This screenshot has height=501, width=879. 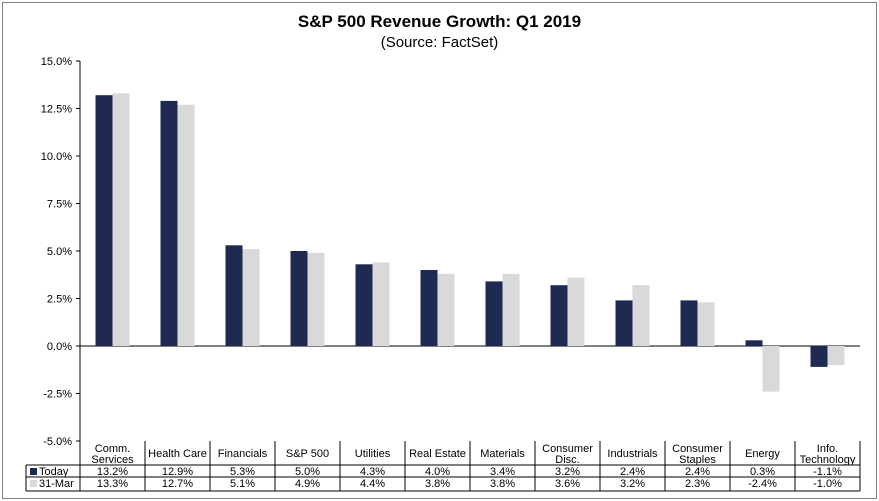 What do you see at coordinates (437, 454) in the screenshot?
I see `category-label: Real Estate` at bounding box center [437, 454].